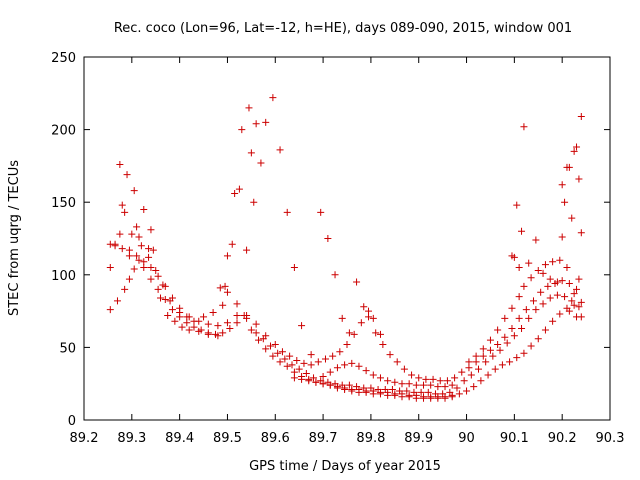  Describe the element at coordinates (179, 438) in the screenshot. I see `x-tick-label: 89.4` at that location.